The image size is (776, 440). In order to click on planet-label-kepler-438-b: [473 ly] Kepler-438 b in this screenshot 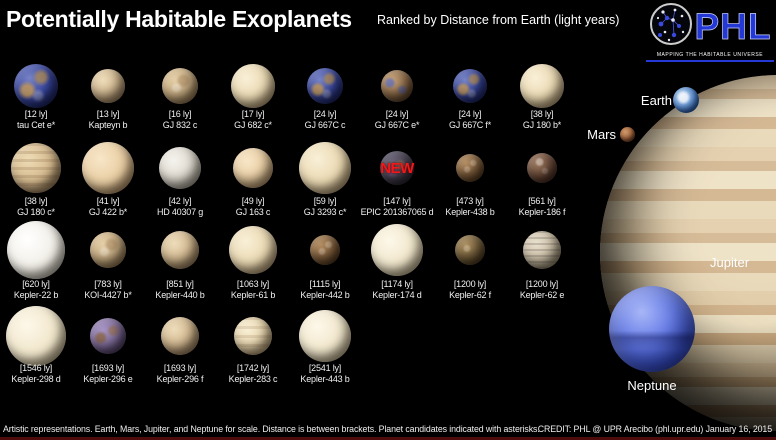, I will do `click(470, 207)`.